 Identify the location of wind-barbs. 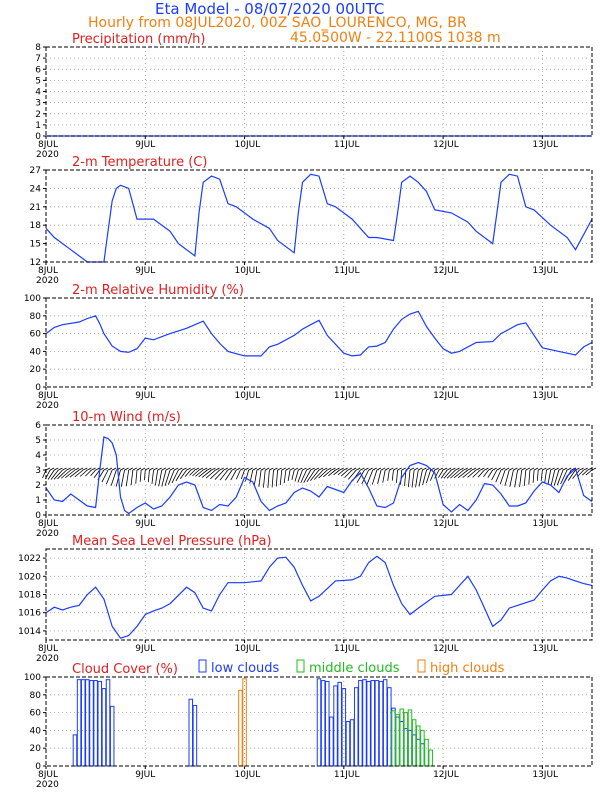
(319, 477).